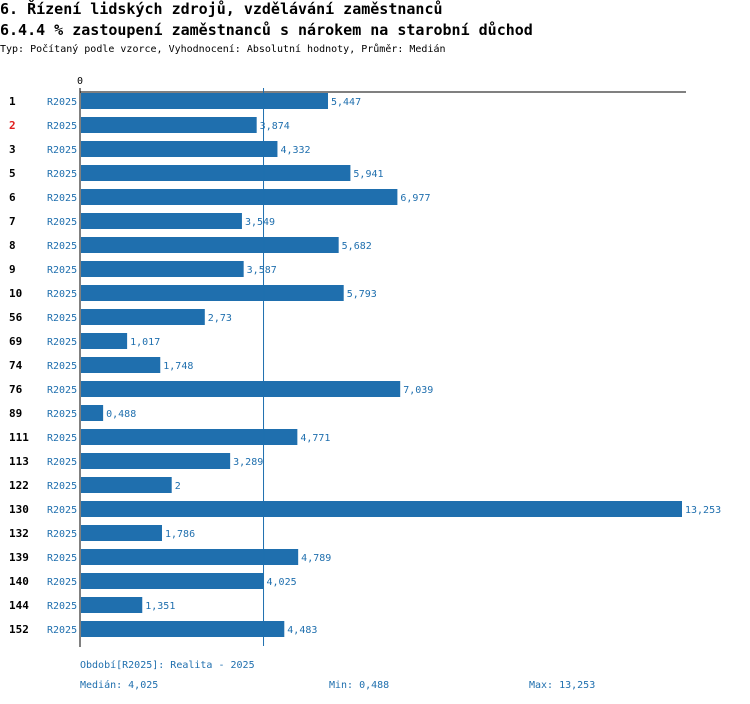 Image resolution: width=750 pixels, height=704 pixels. Describe the element at coordinates (19, 437) in the screenshot. I see `category-label: 111` at that location.